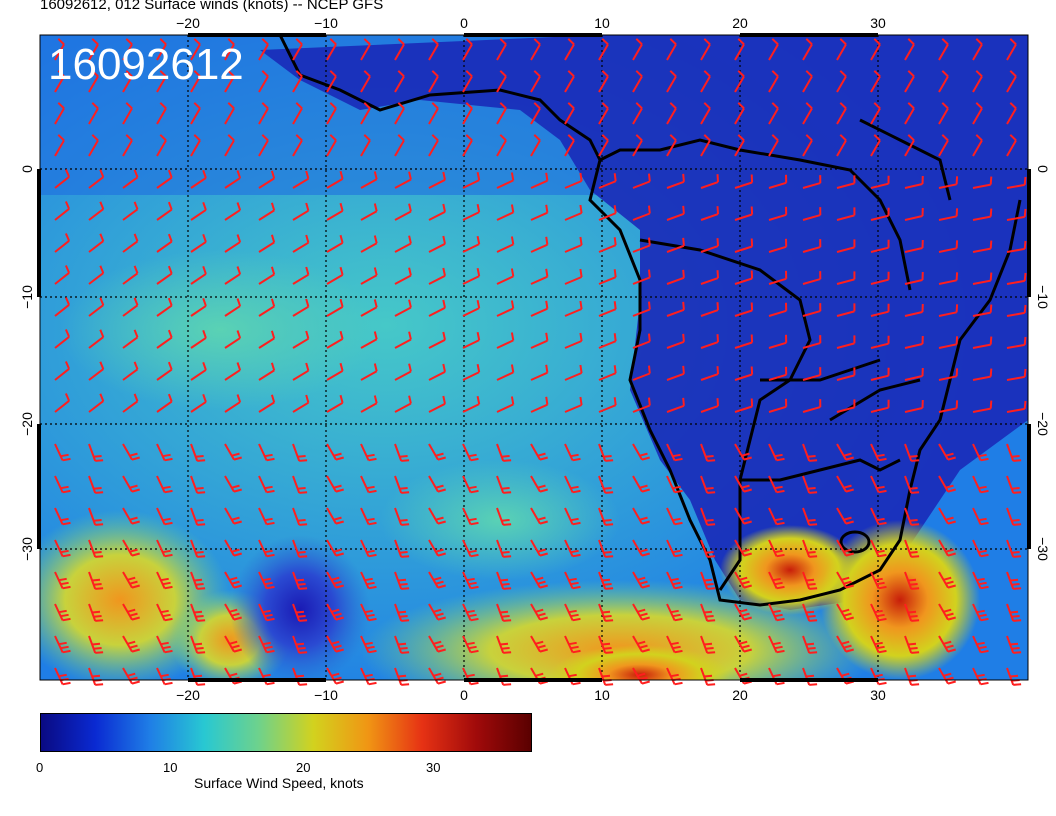  I want to click on y-tick-right: −30, so click(1043, 549).